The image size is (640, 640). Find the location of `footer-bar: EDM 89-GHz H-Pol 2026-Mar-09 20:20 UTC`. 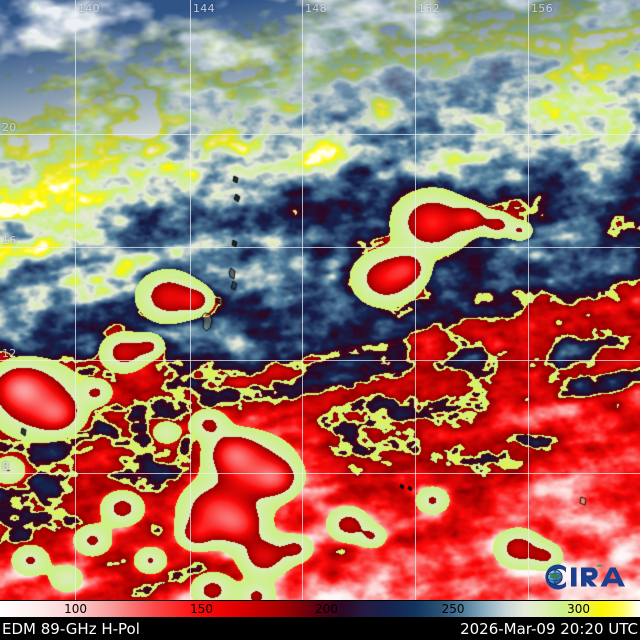

footer-bar: EDM 89-GHz H-Pol 2026-Mar-09 20:20 UTC is located at coordinates (320, 629).